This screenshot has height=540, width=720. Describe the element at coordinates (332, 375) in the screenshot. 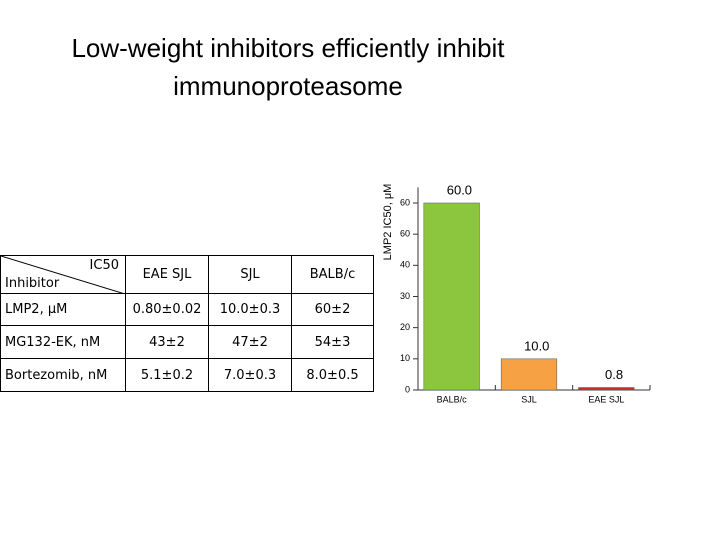

I see `cell: 8.0±0.5` at that location.